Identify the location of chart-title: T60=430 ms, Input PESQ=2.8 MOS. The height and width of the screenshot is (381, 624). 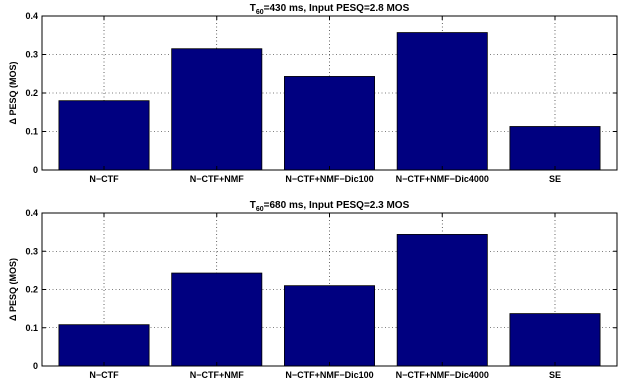
(330, 9).